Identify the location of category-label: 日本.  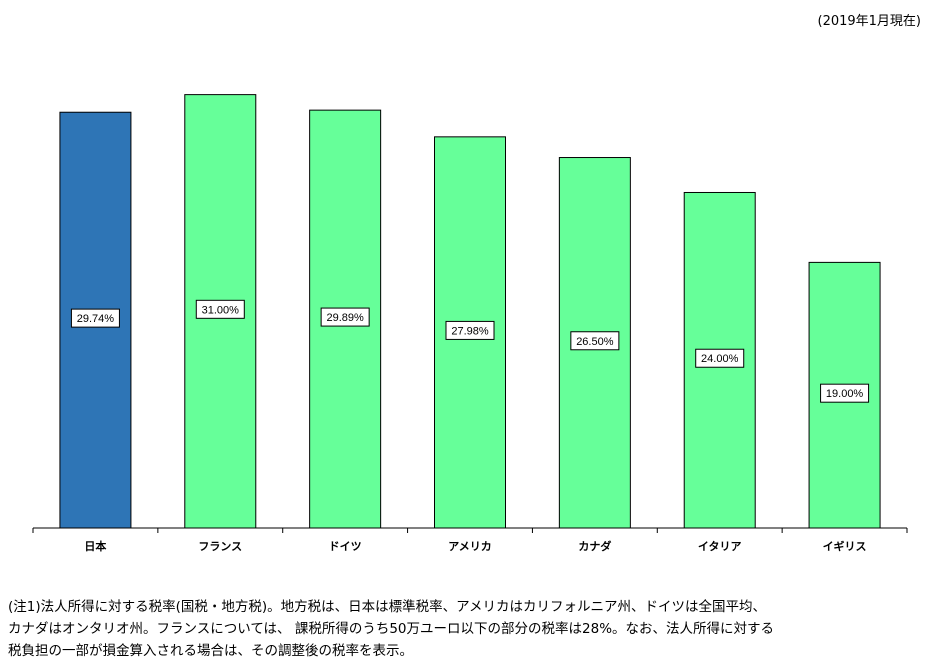
(95, 546).